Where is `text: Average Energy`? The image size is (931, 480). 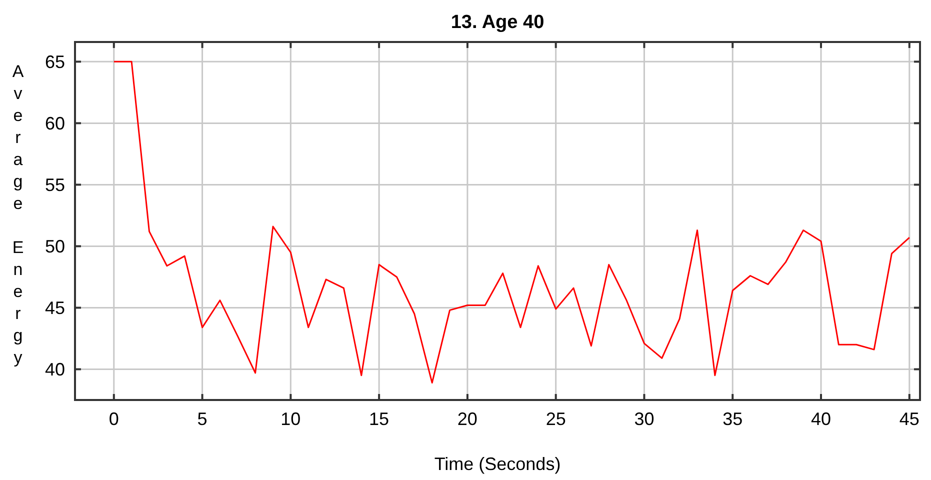 text: Average Energy is located at coordinates (18, 214).